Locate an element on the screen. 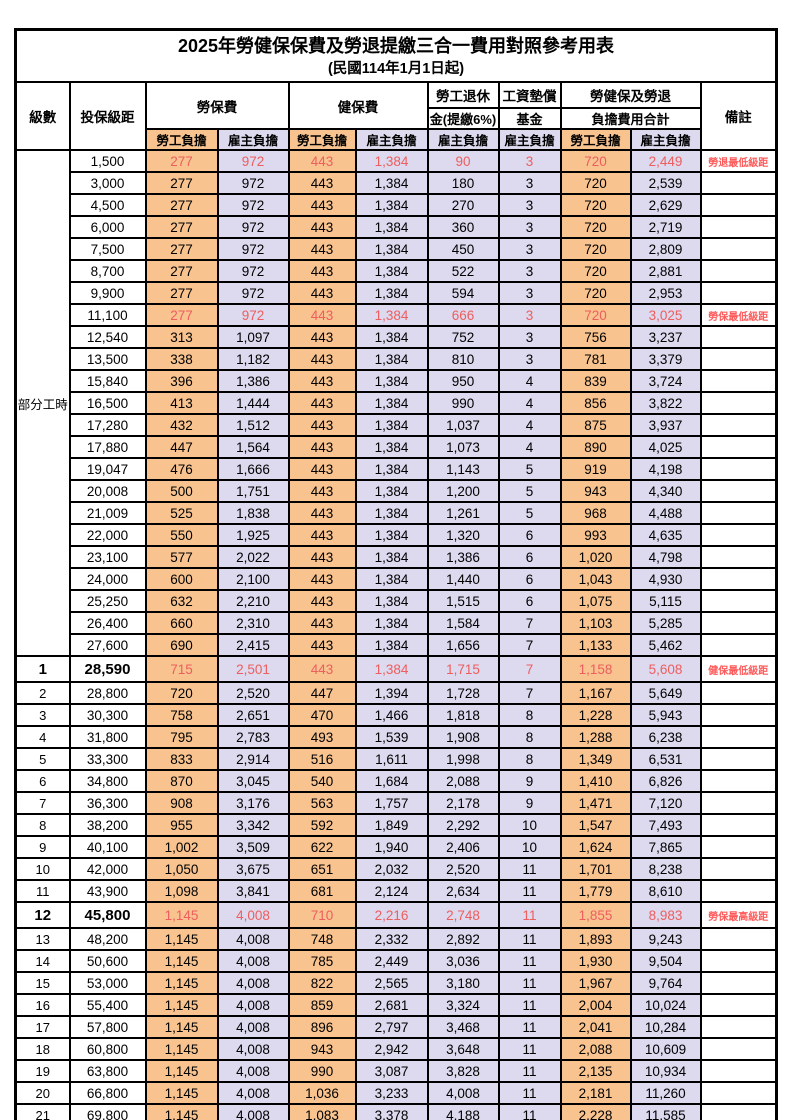  table-row: 15,840 396 1,386 443 1,384 950 4 839 3,724 is located at coordinates (397, 381).